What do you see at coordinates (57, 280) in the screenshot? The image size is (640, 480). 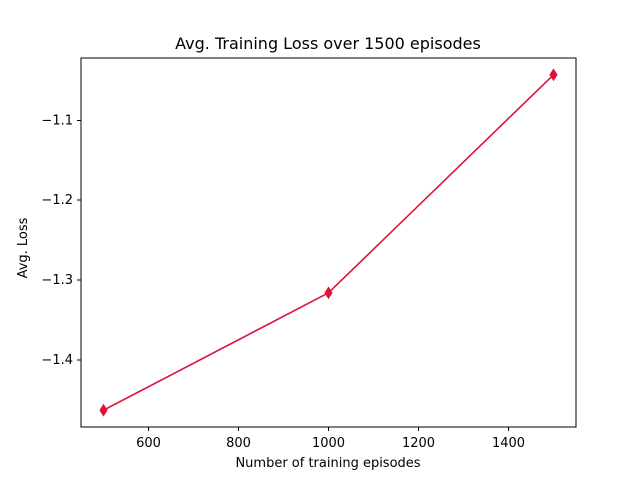 I see `y-axis-tick-label: −1.3` at bounding box center [57, 280].